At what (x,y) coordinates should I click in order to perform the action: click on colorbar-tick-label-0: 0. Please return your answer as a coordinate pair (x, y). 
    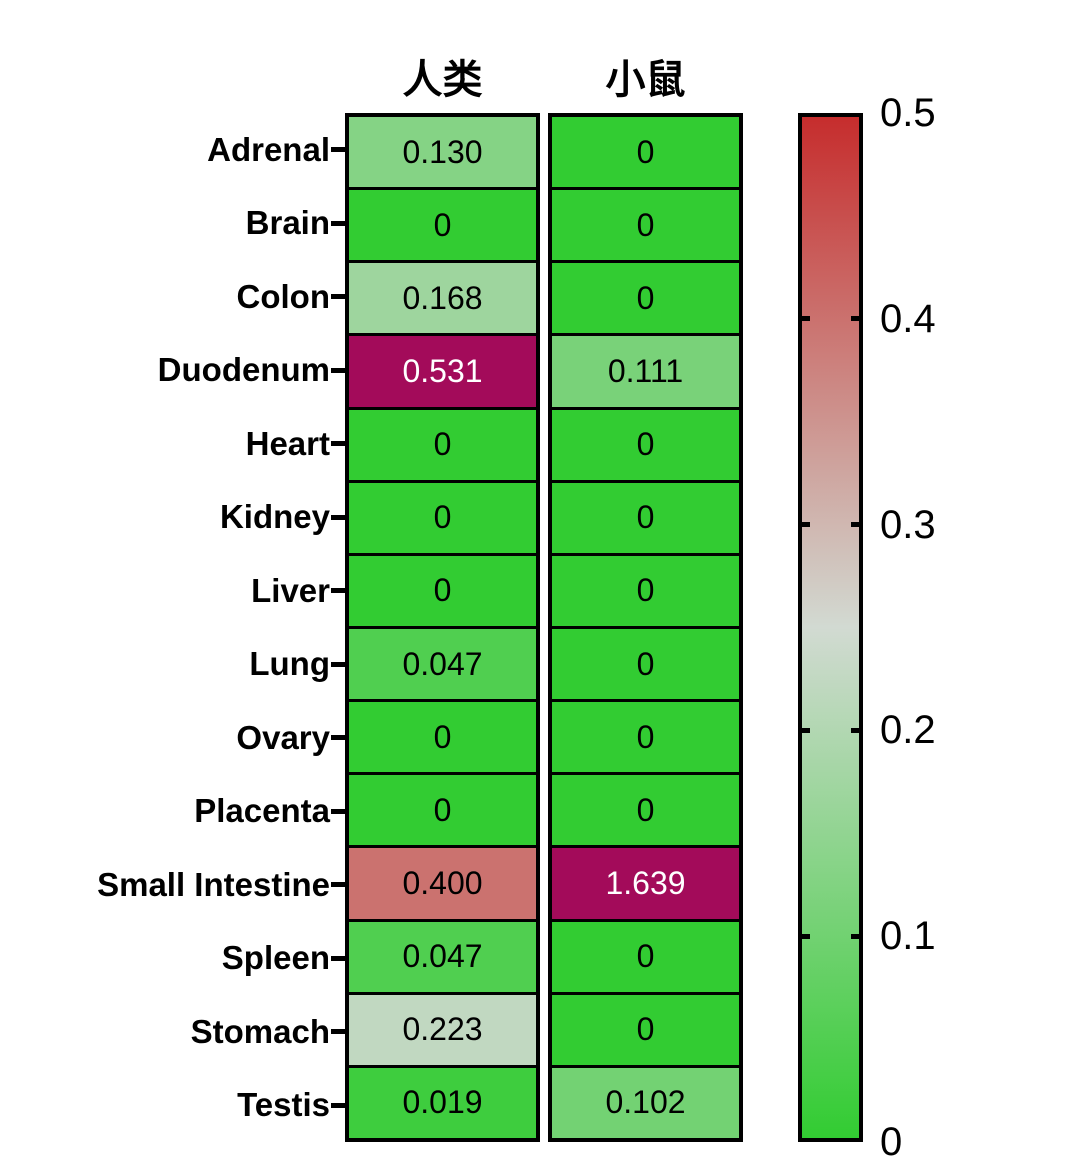
    Looking at the image, I should click on (891, 1142).